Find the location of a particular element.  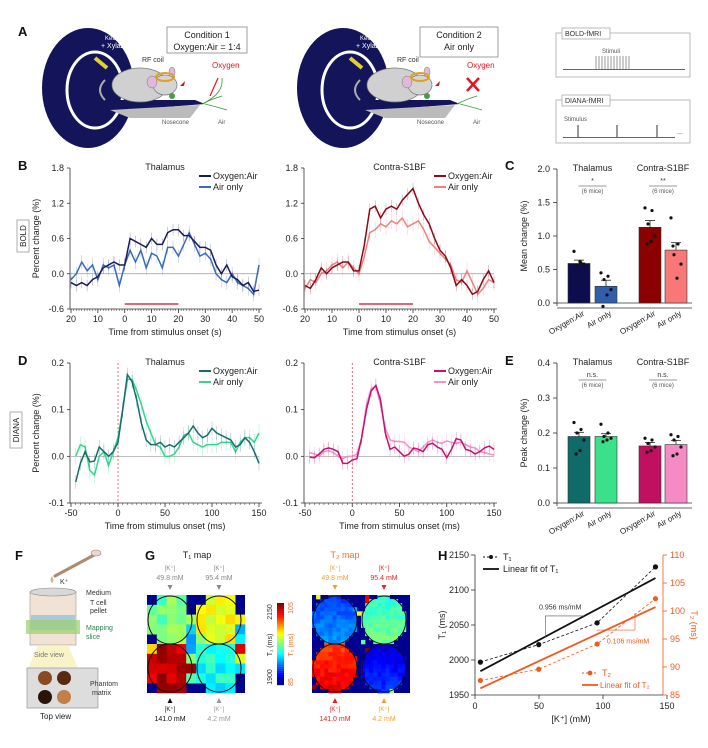

sample-size-label: (6 mice) is located at coordinates (593, 192).